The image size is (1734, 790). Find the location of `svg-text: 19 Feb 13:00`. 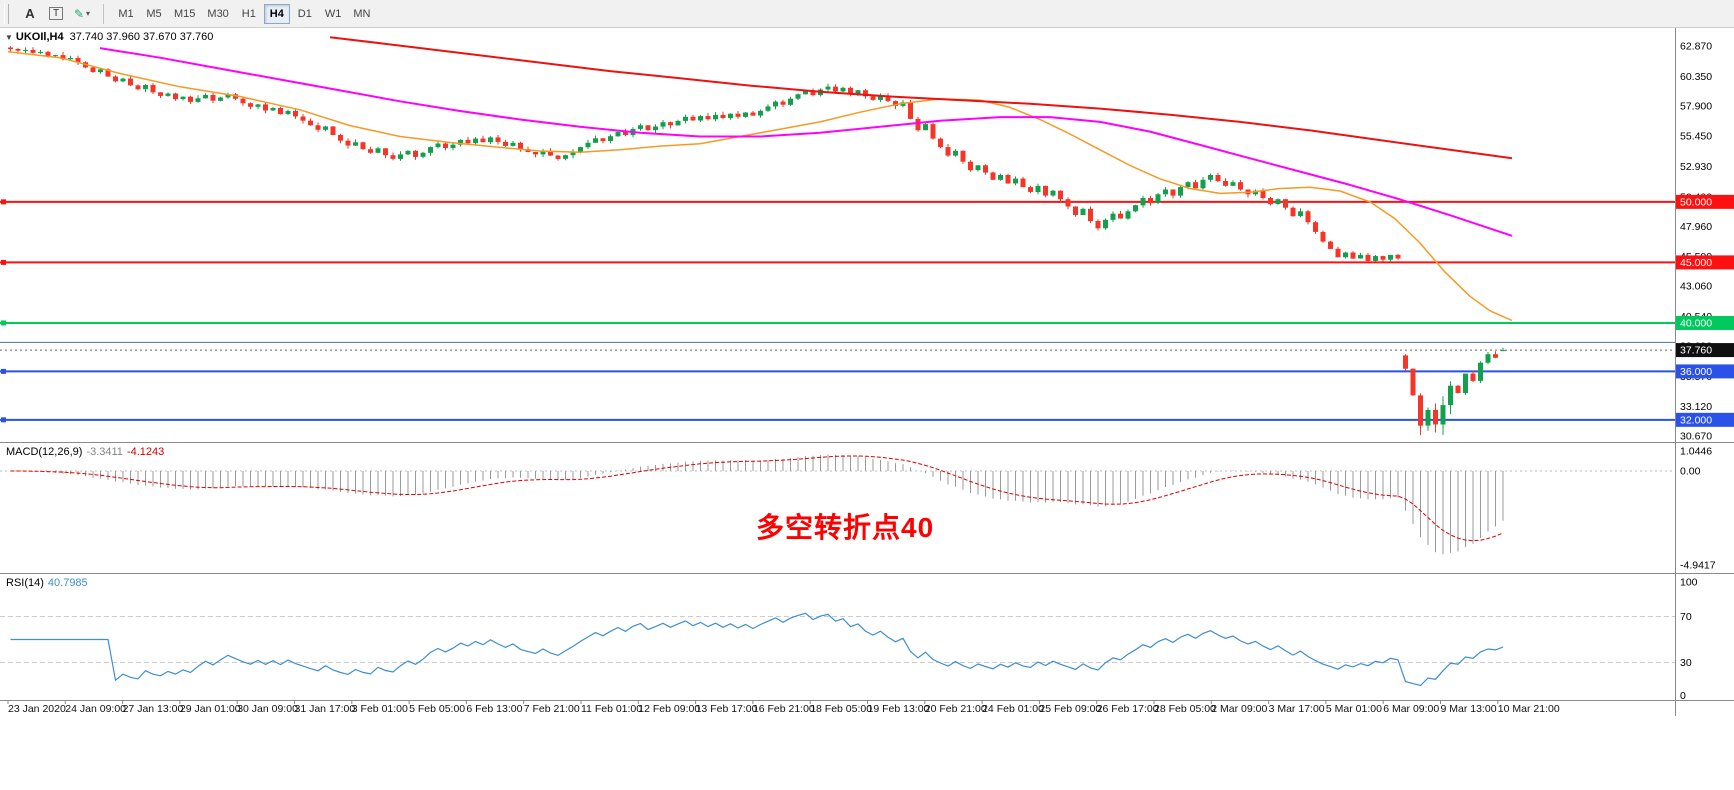

svg-text: 19 Feb 13:00 is located at coordinates (899, 709).